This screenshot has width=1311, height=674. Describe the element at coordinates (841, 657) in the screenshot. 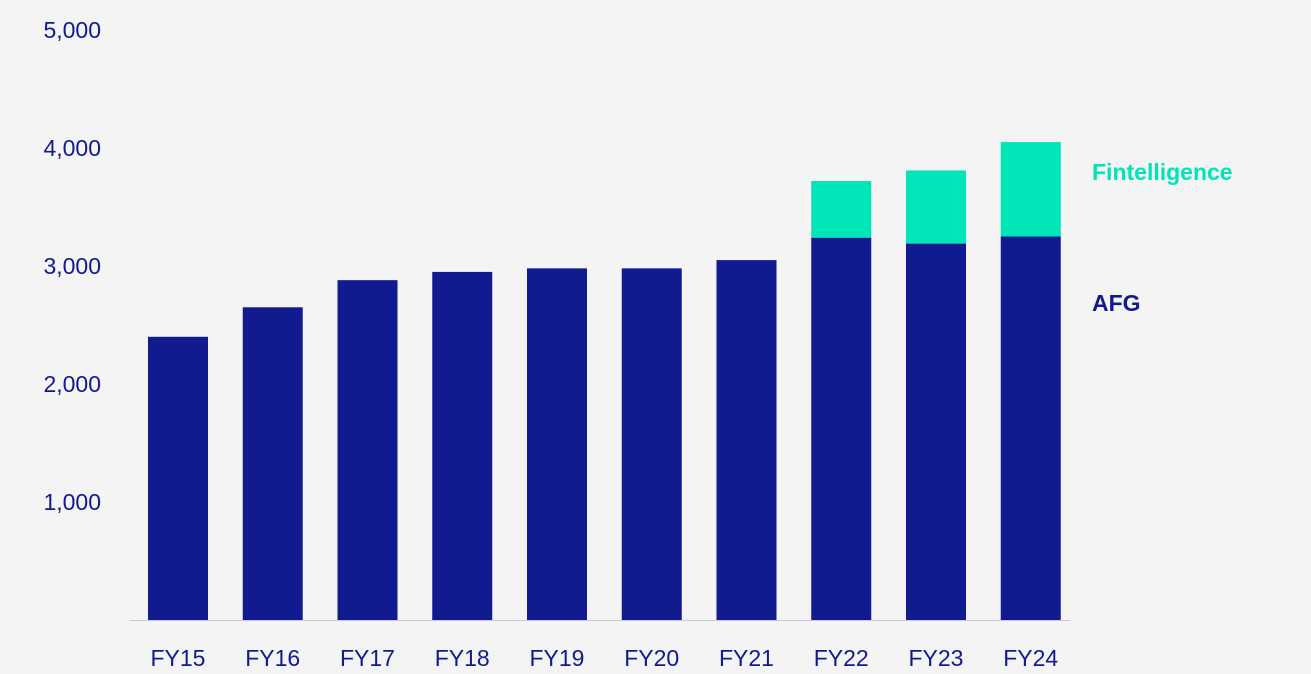

I see `x-tick-label: FY22` at that location.